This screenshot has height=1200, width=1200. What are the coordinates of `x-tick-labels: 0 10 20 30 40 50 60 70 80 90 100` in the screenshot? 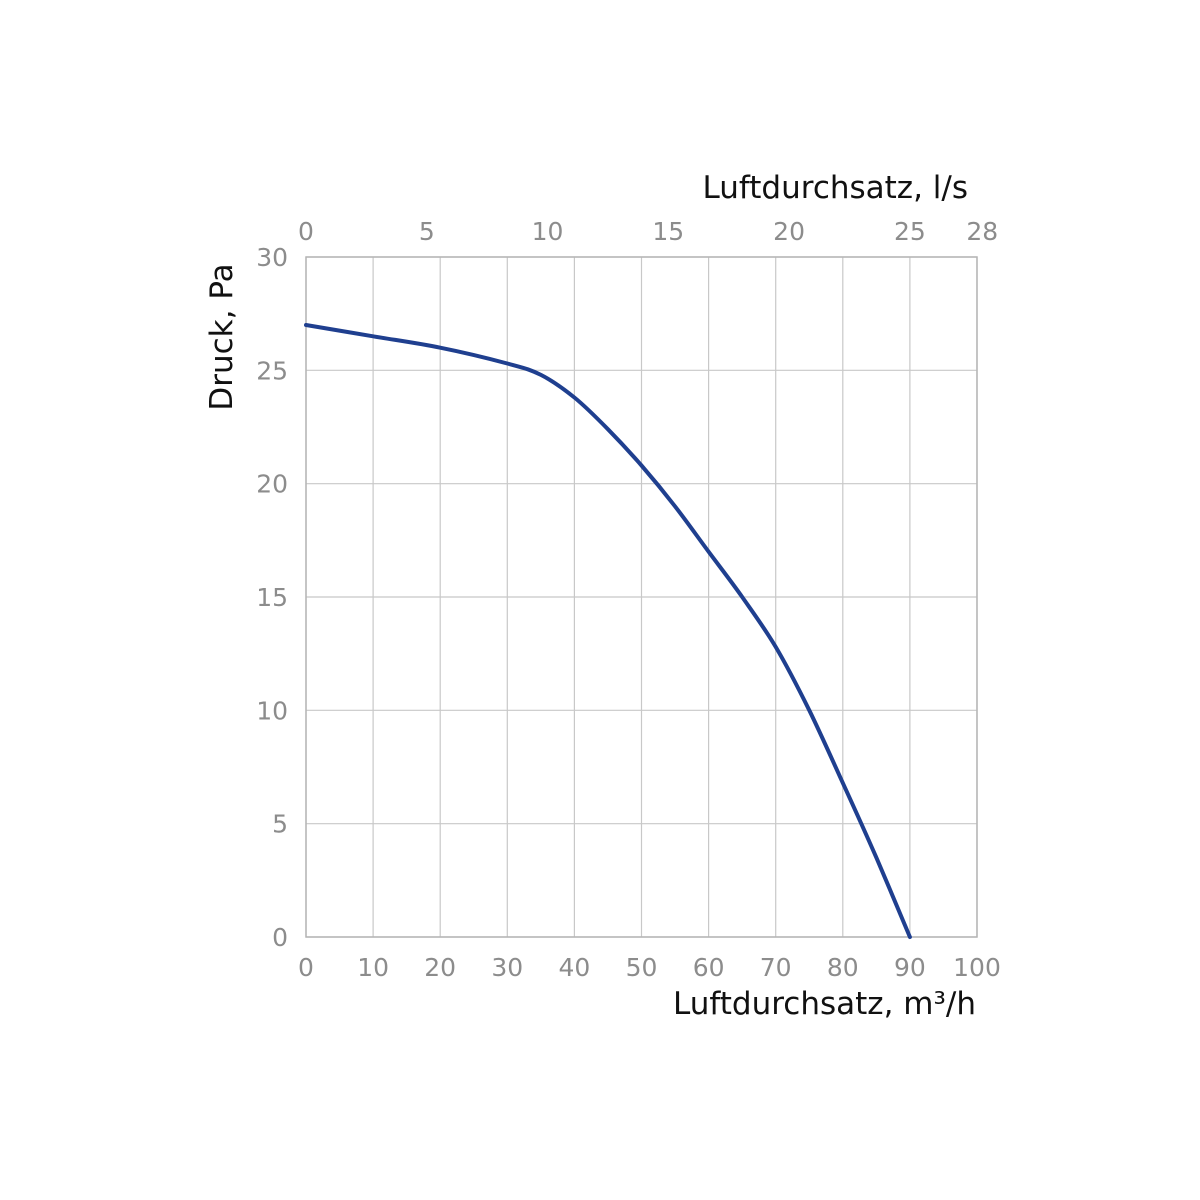 It's located at (649, 967).